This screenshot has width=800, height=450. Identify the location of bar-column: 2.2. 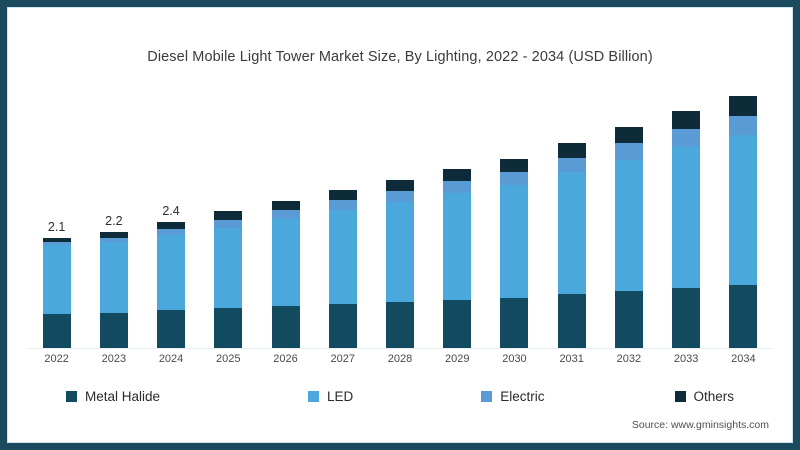
(113, 216).